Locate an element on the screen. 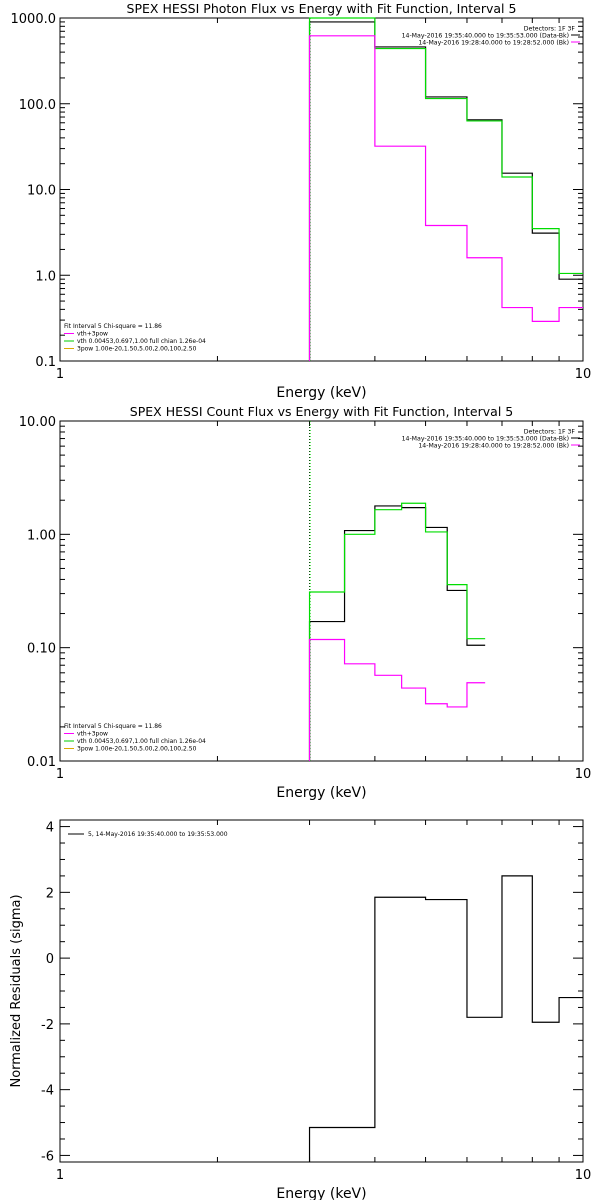  y-tick-label: 10.0 is located at coordinates (41, 191).